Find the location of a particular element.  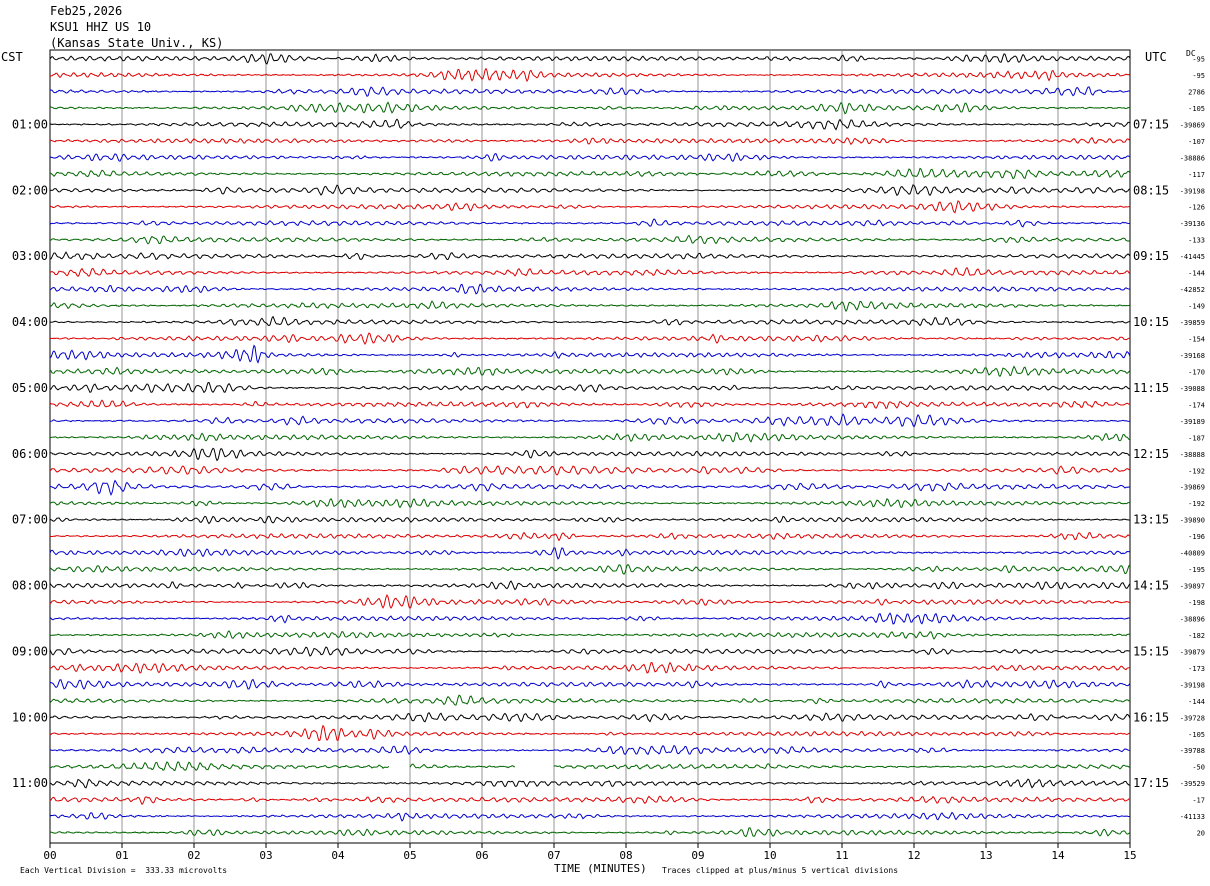

x-tick-label: 10 is located at coordinates (769, 855).